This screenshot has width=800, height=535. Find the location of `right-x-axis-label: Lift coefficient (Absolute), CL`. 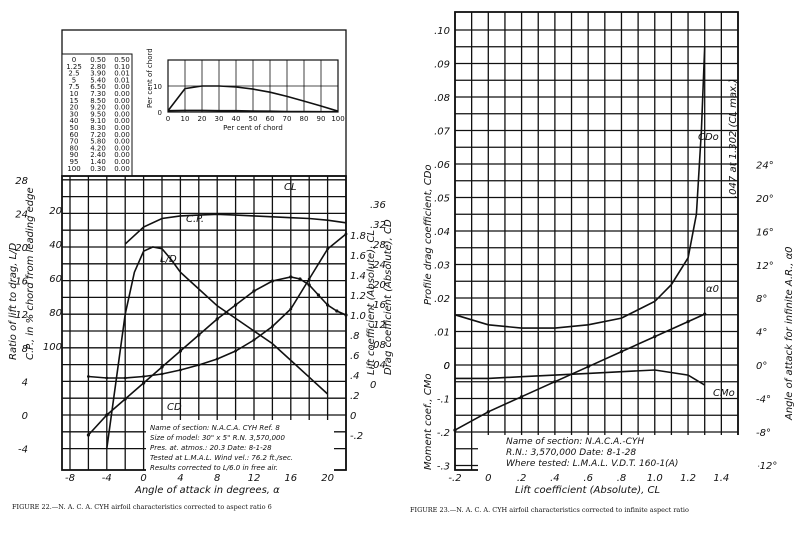

right-x-axis-label: Lift coefficient (Absolute), CL is located at coordinates (587, 490).